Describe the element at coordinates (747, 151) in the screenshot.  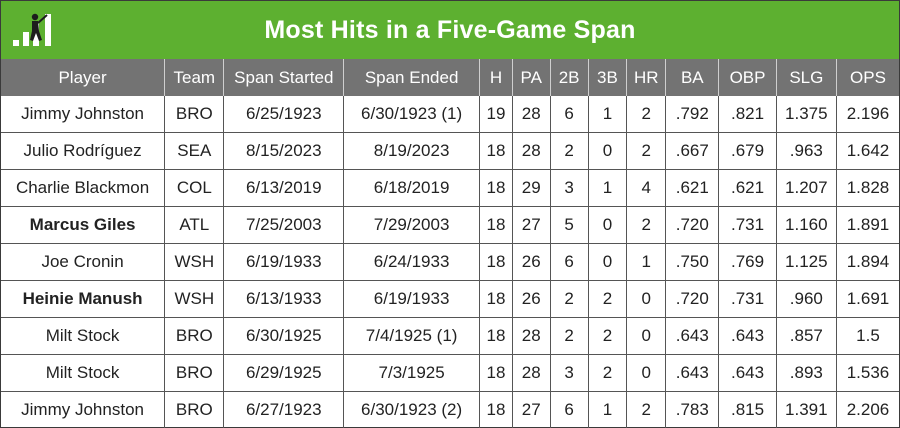
I see `table-cell: .679` at that location.